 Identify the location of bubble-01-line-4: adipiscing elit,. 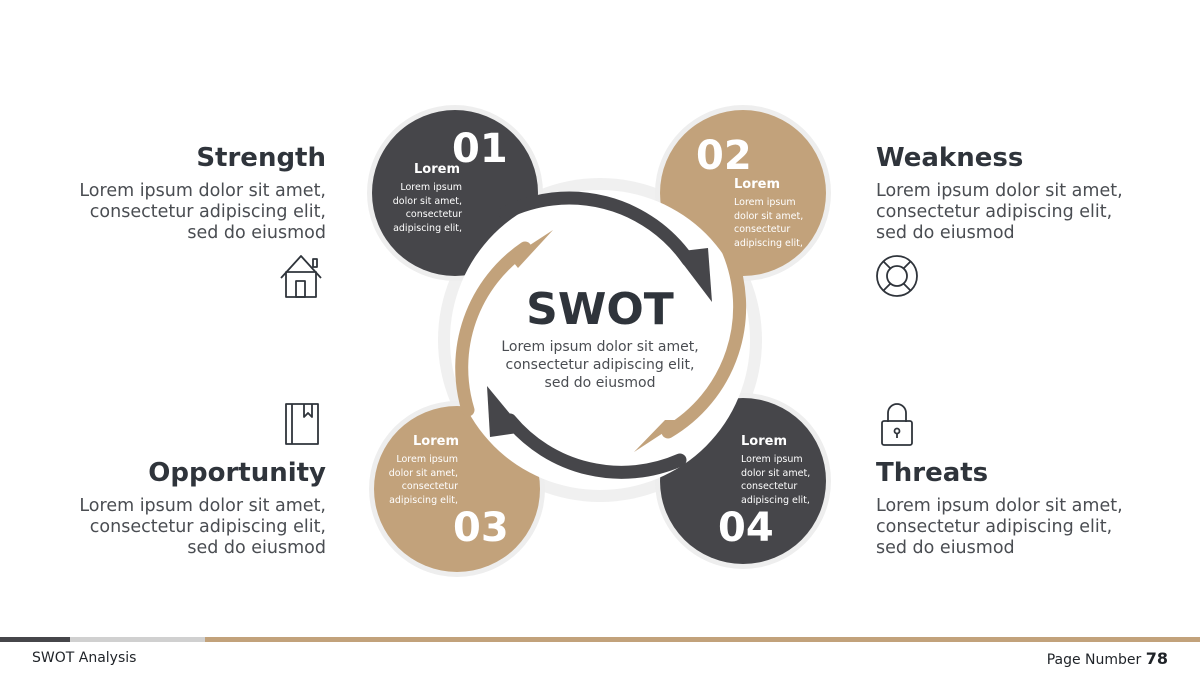
(427, 228).